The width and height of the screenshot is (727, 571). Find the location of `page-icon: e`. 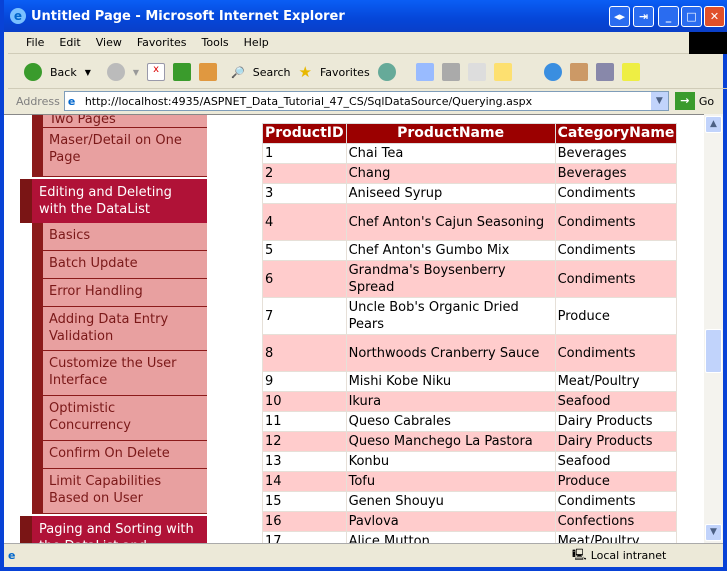

page-icon: e is located at coordinates (71, 101).